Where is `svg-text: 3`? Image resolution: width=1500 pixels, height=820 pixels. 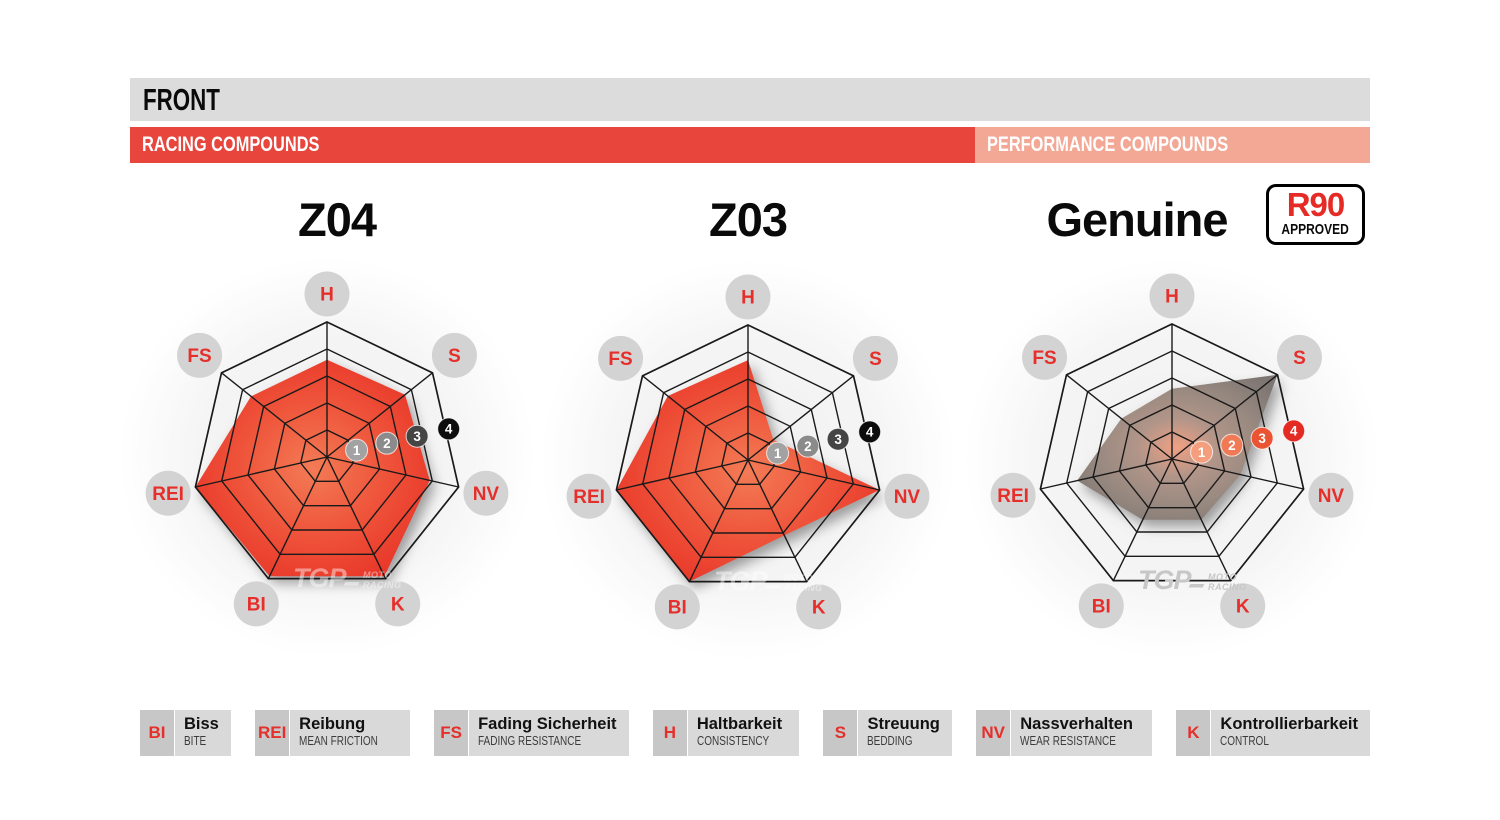 svg-text: 3 is located at coordinates (838, 439).